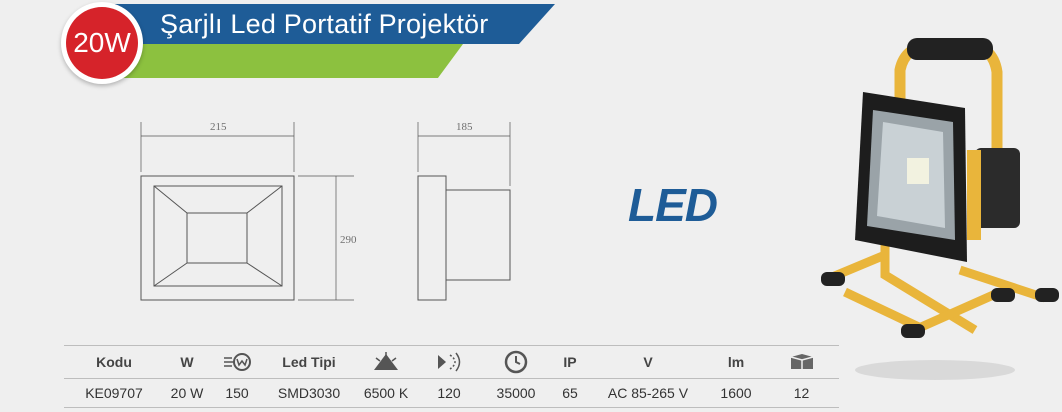 The width and height of the screenshot is (1062, 412). I want to click on col-header-lifetime, so click(516, 362).